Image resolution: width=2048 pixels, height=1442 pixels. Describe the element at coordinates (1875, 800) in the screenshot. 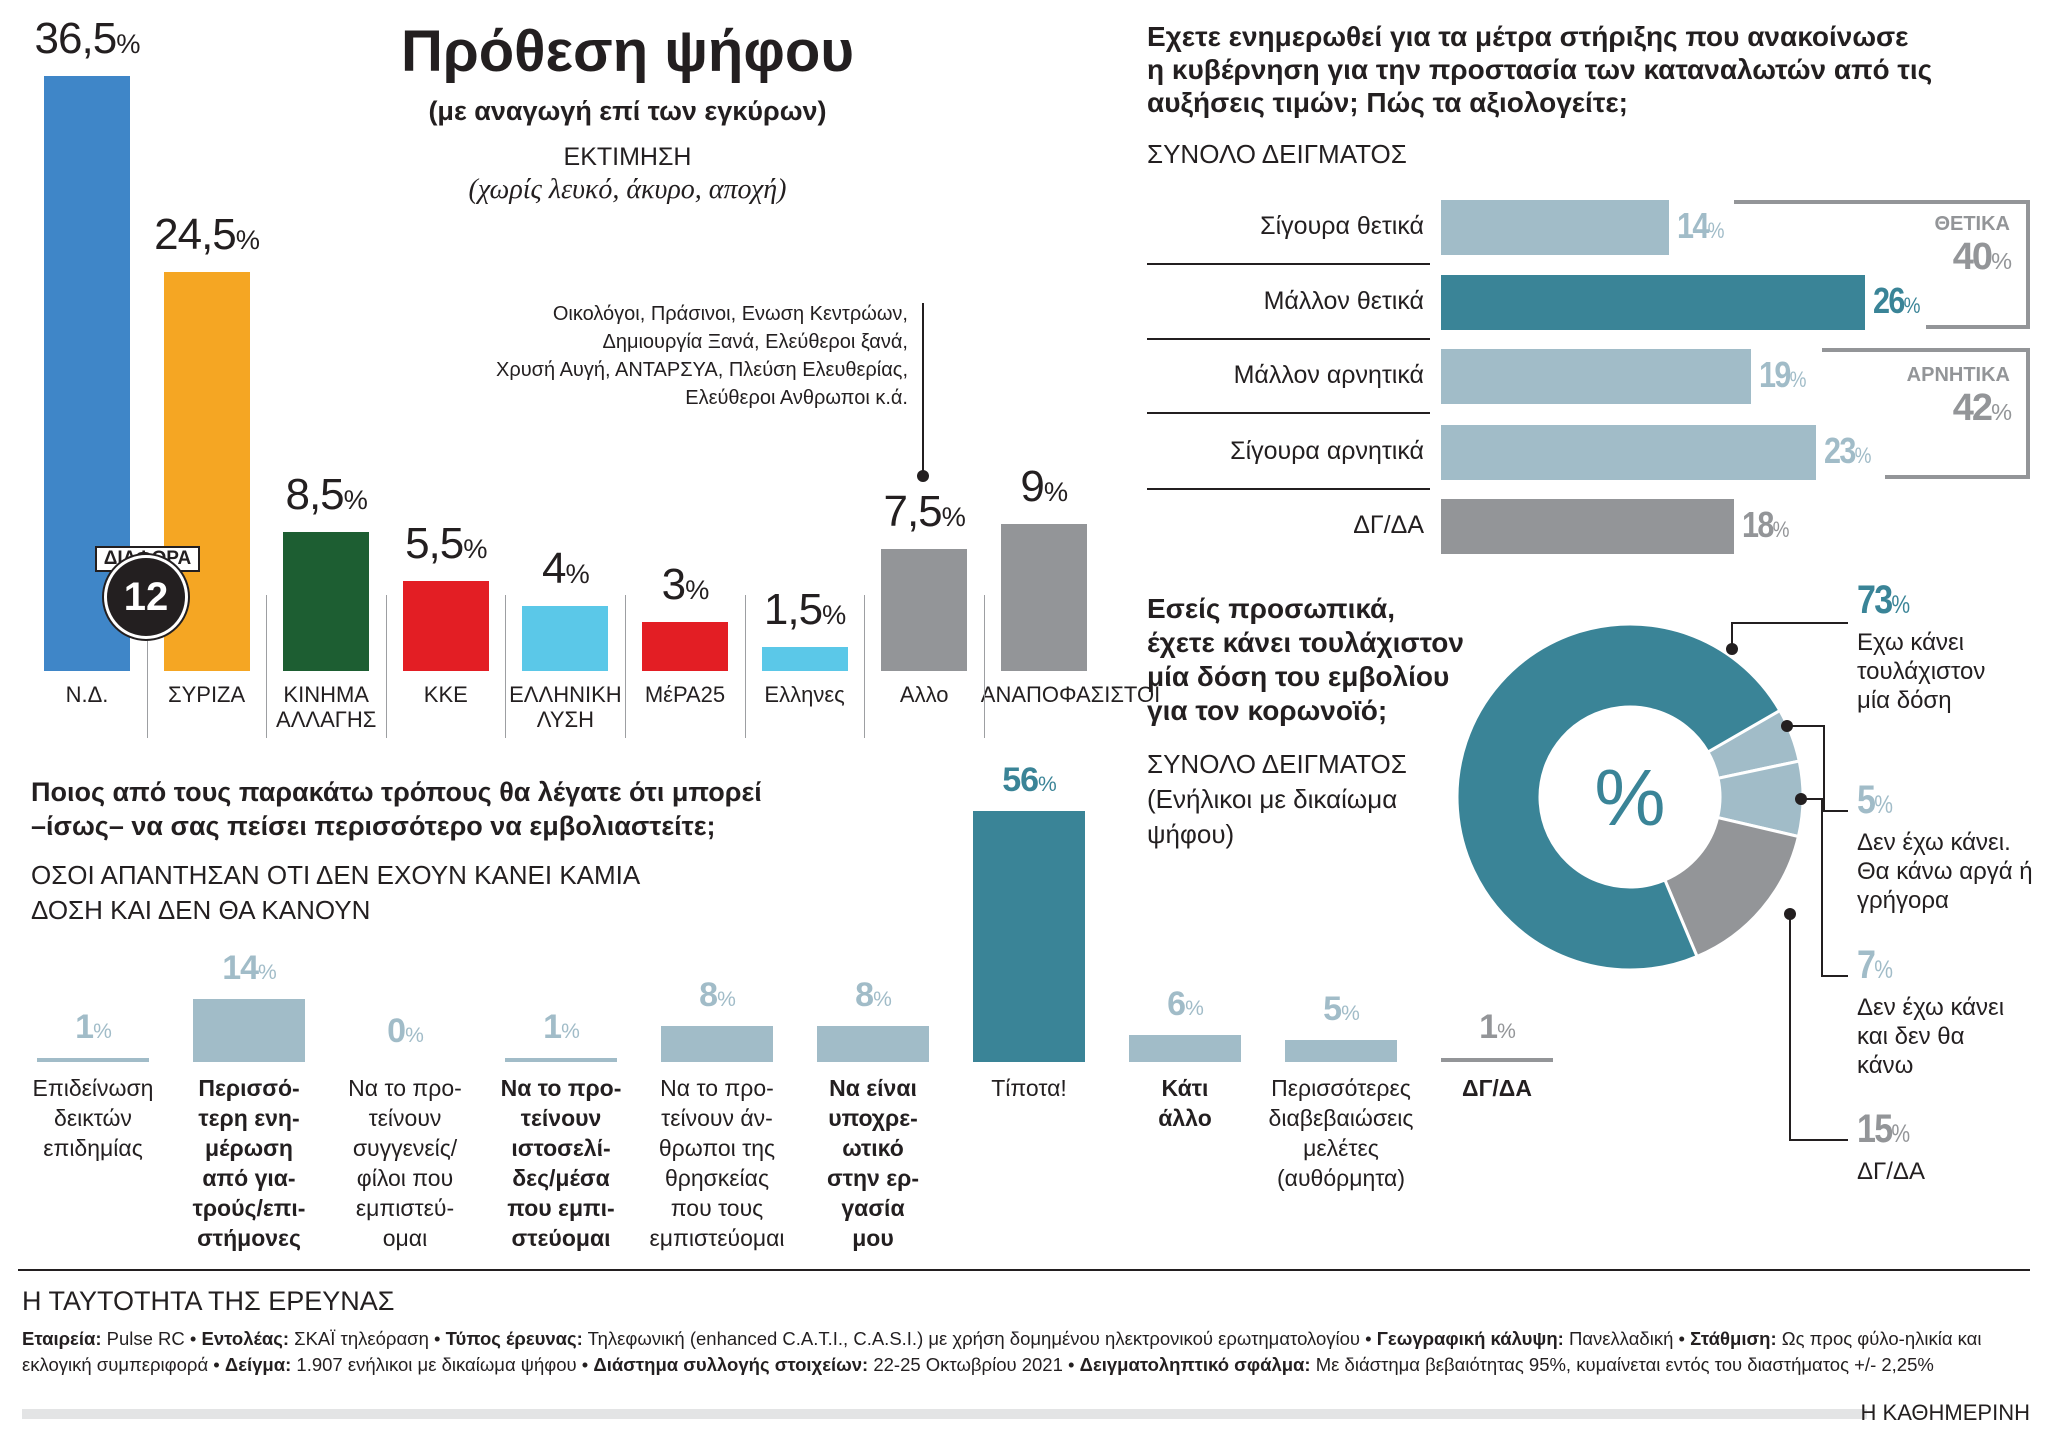

I see `donut-value-label: 5%` at that location.